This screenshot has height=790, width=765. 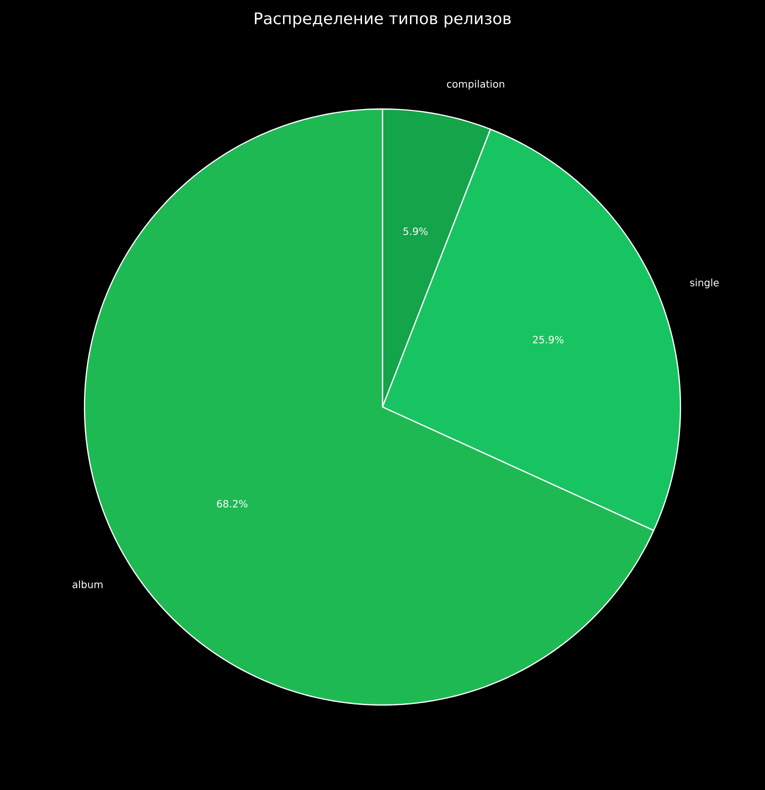 What do you see at coordinates (704, 283) in the screenshot?
I see `slice-label: single` at bounding box center [704, 283].